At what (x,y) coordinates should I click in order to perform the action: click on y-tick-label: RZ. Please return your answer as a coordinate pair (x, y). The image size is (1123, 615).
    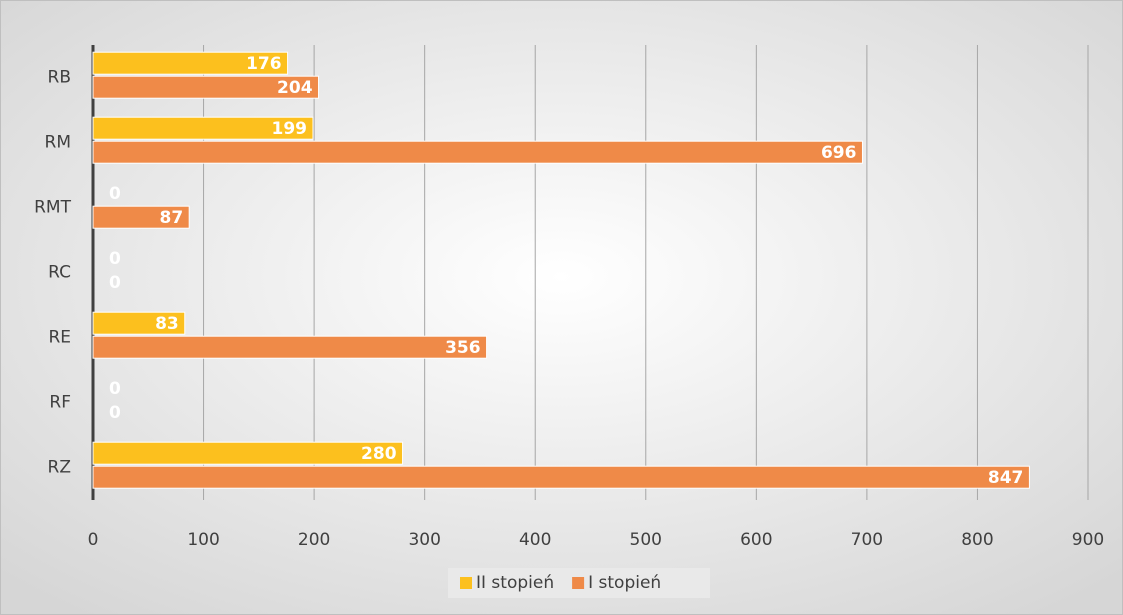
    Looking at the image, I should click on (59, 468).